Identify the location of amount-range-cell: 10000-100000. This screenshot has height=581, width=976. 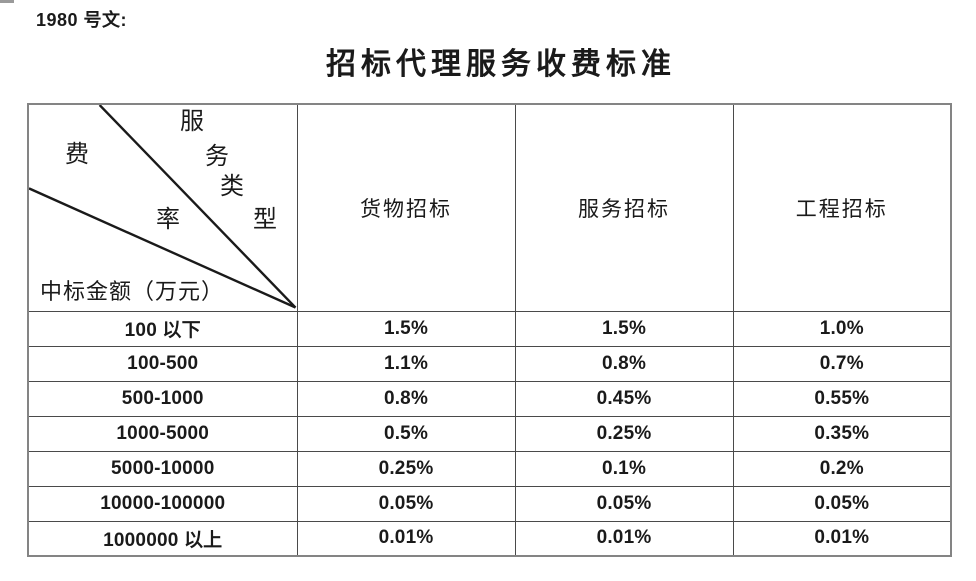
(162, 503).